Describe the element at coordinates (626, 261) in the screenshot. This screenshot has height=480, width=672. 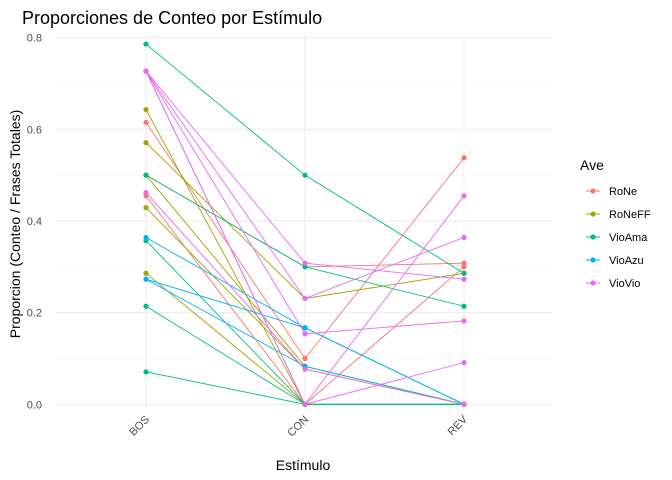
I see `legend-entry-label: VioAzu` at that location.